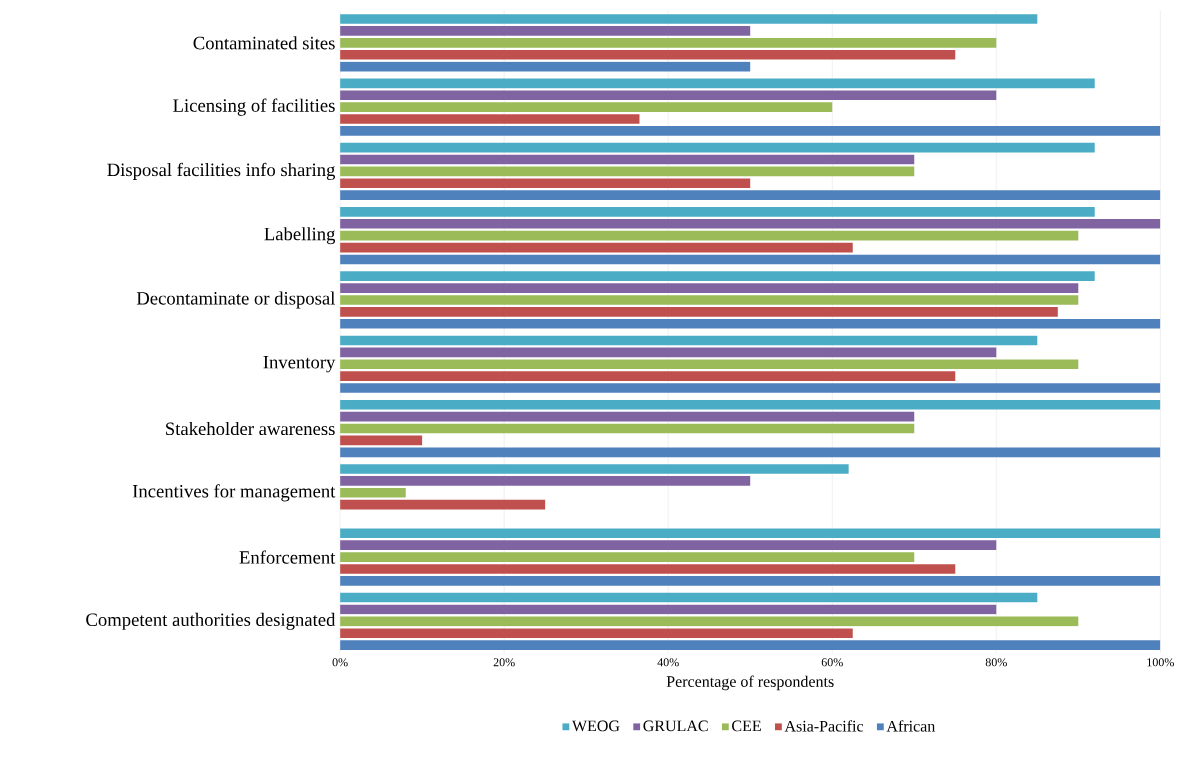  Describe the element at coordinates (824, 726) in the screenshot. I see `legend-label: Asia-Pacific` at that location.